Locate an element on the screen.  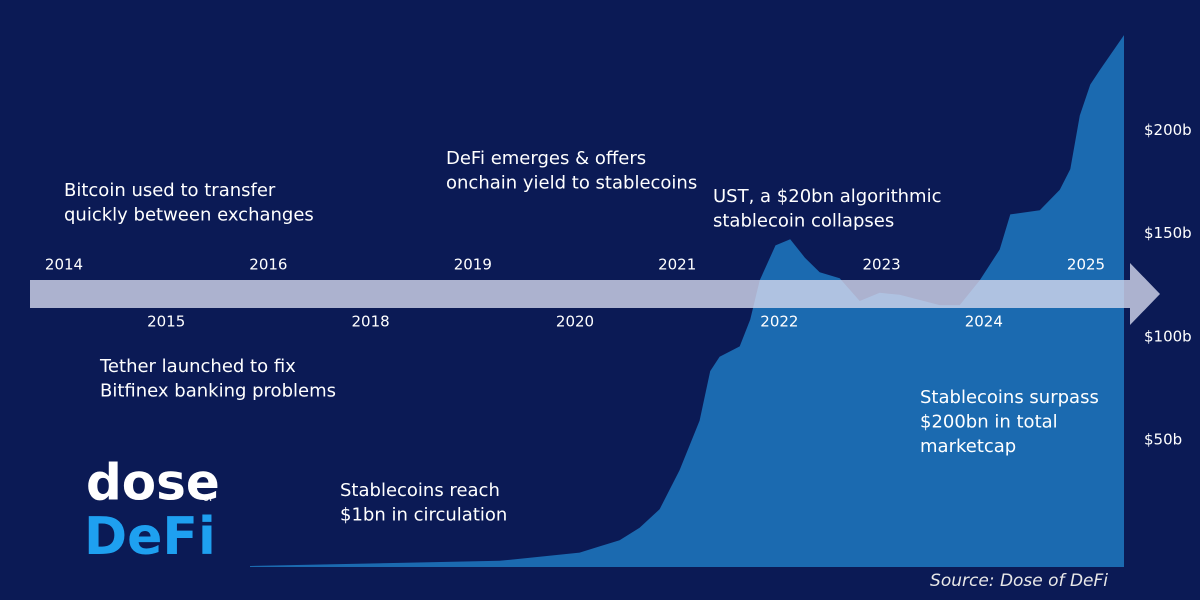
annotation: Tether launched to fix is located at coordinates (197, 366).